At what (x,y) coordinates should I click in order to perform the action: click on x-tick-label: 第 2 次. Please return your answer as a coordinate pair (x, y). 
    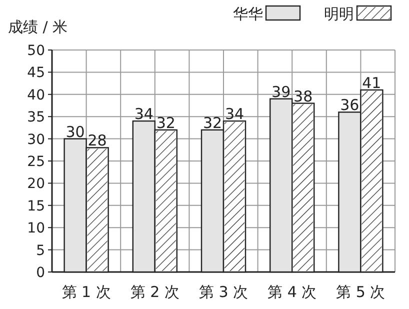
    Looking at the image, I should click on (155, 292).